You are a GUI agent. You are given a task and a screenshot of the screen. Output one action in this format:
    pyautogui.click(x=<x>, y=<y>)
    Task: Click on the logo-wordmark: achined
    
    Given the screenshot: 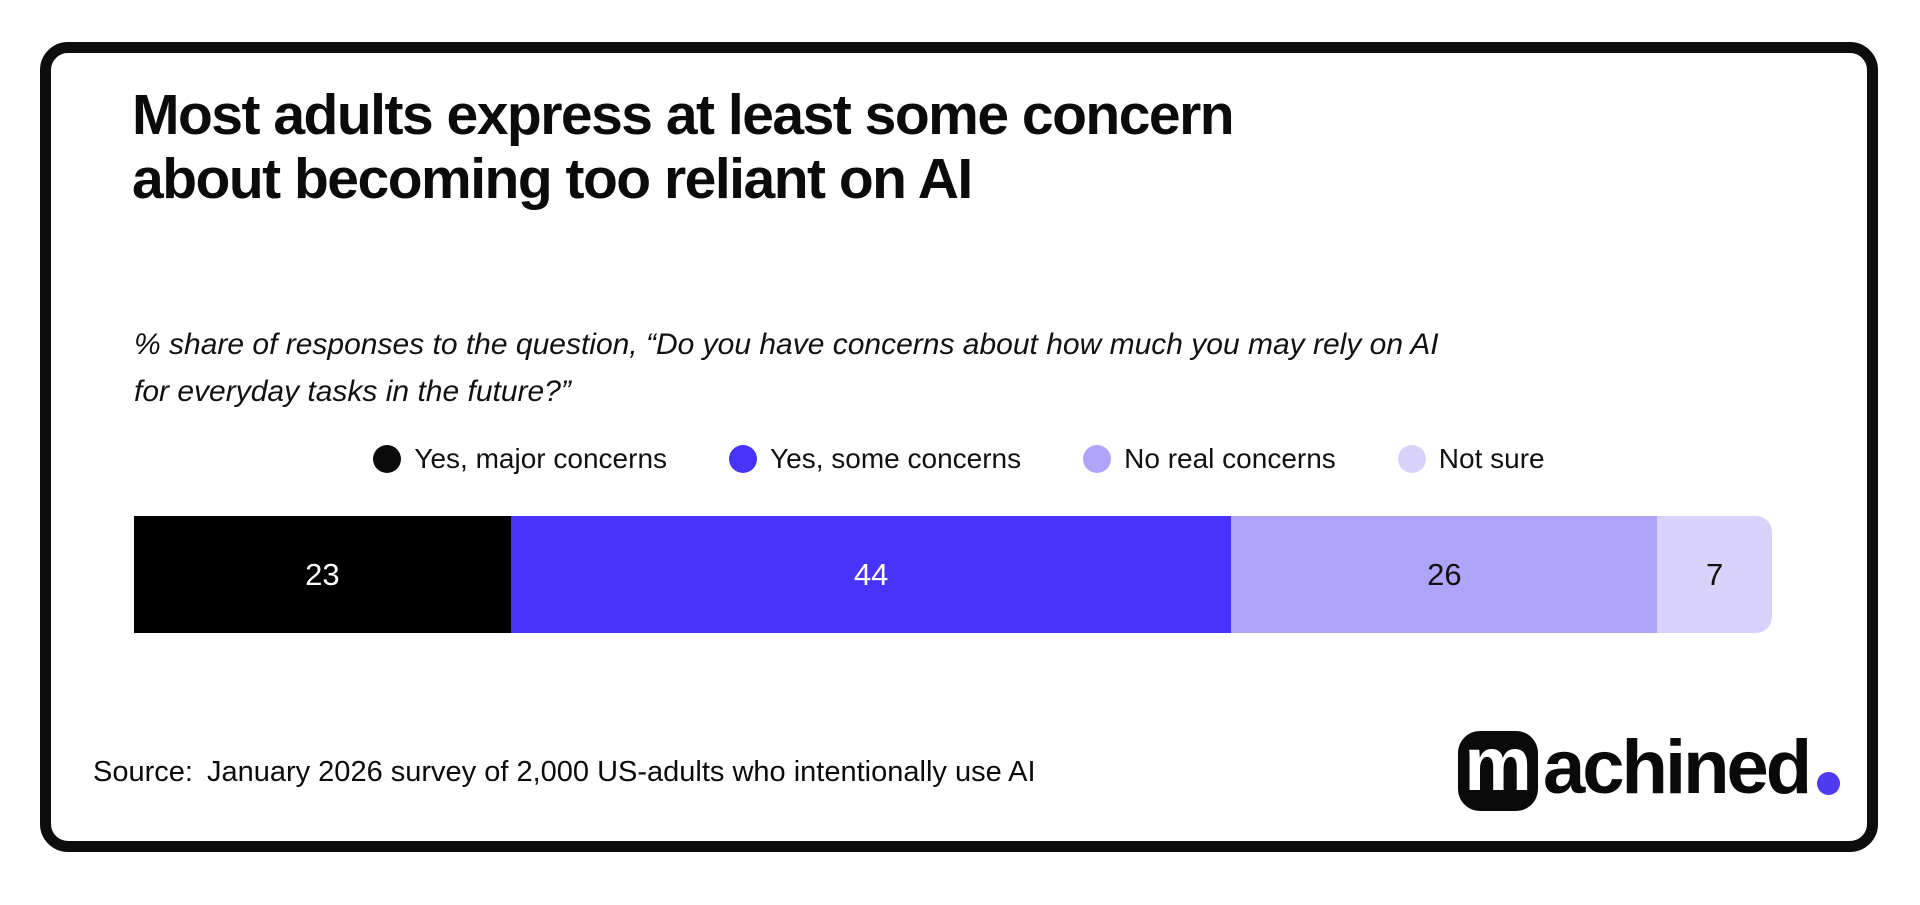 What is the action you would take?
    pyautogui.click(x=1677, y=767)
    